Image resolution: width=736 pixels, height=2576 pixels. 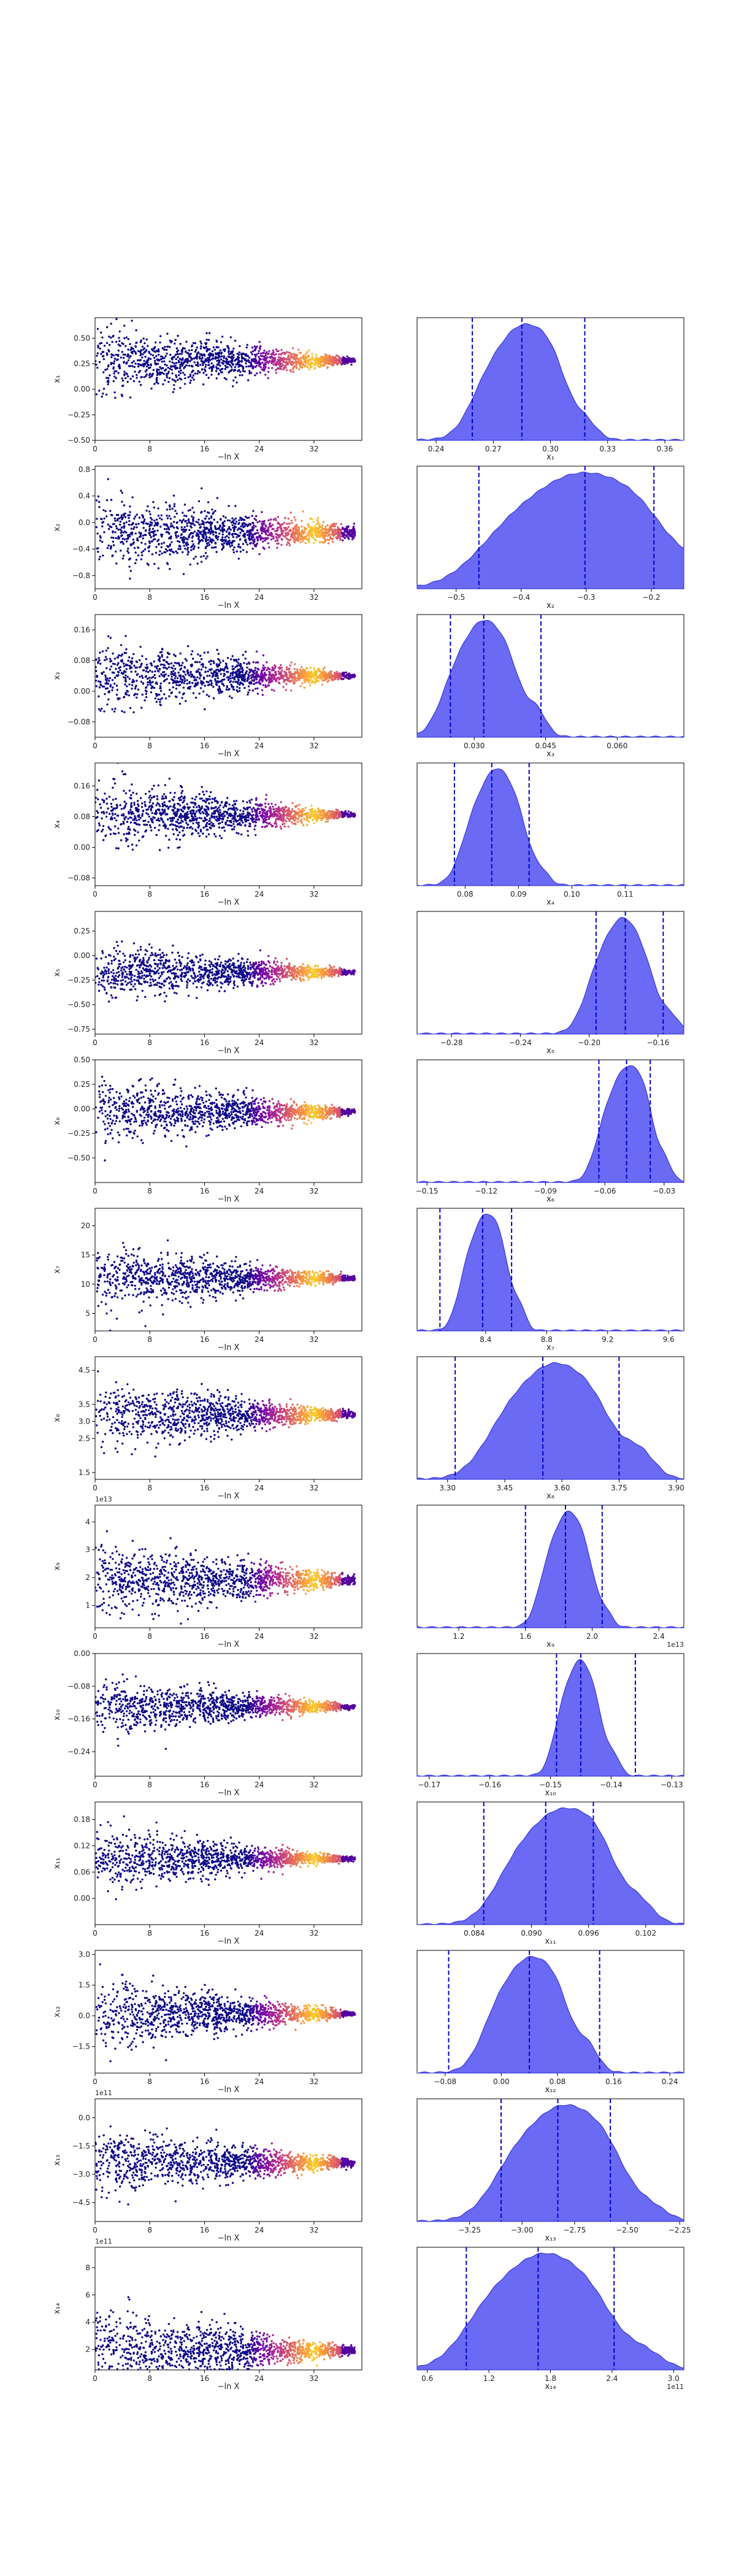 I want to click on trace-xtick-label: 8, so click(x=149, y=597).